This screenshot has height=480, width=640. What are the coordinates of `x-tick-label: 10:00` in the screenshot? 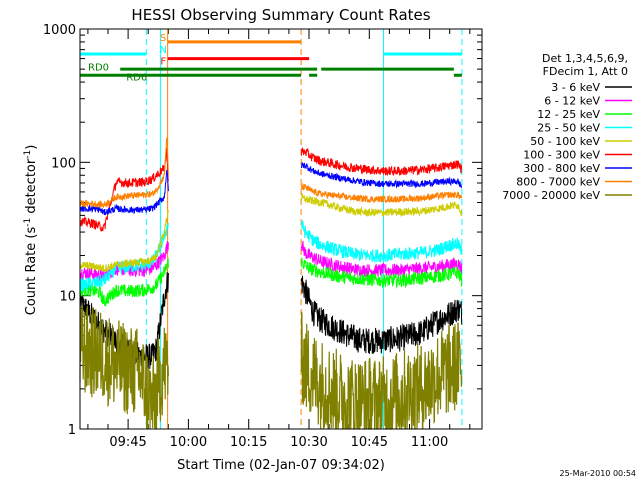 It's located at (188, 442).